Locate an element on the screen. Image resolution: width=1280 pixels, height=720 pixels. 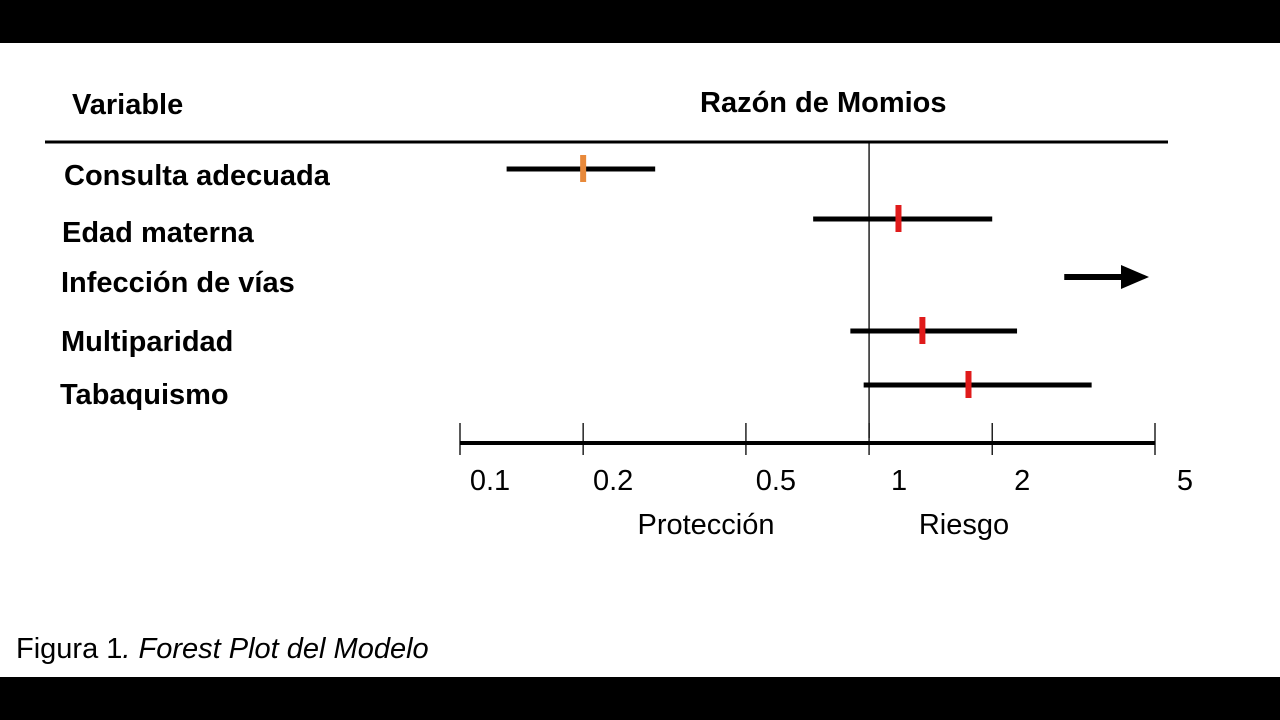
x-tick-label: 0.2 is located at coordinates (613, 481).